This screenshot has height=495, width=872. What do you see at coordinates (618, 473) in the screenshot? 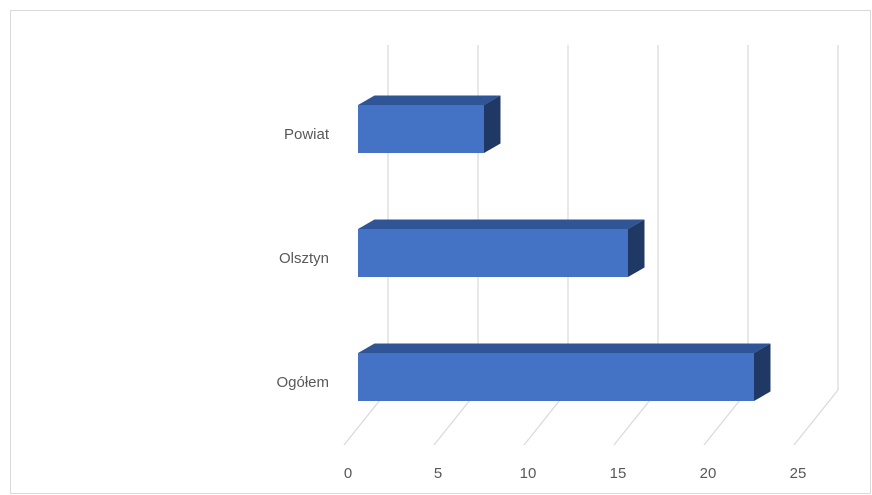
I see `x-tick-label: 15` at bounding box center [618, 473].